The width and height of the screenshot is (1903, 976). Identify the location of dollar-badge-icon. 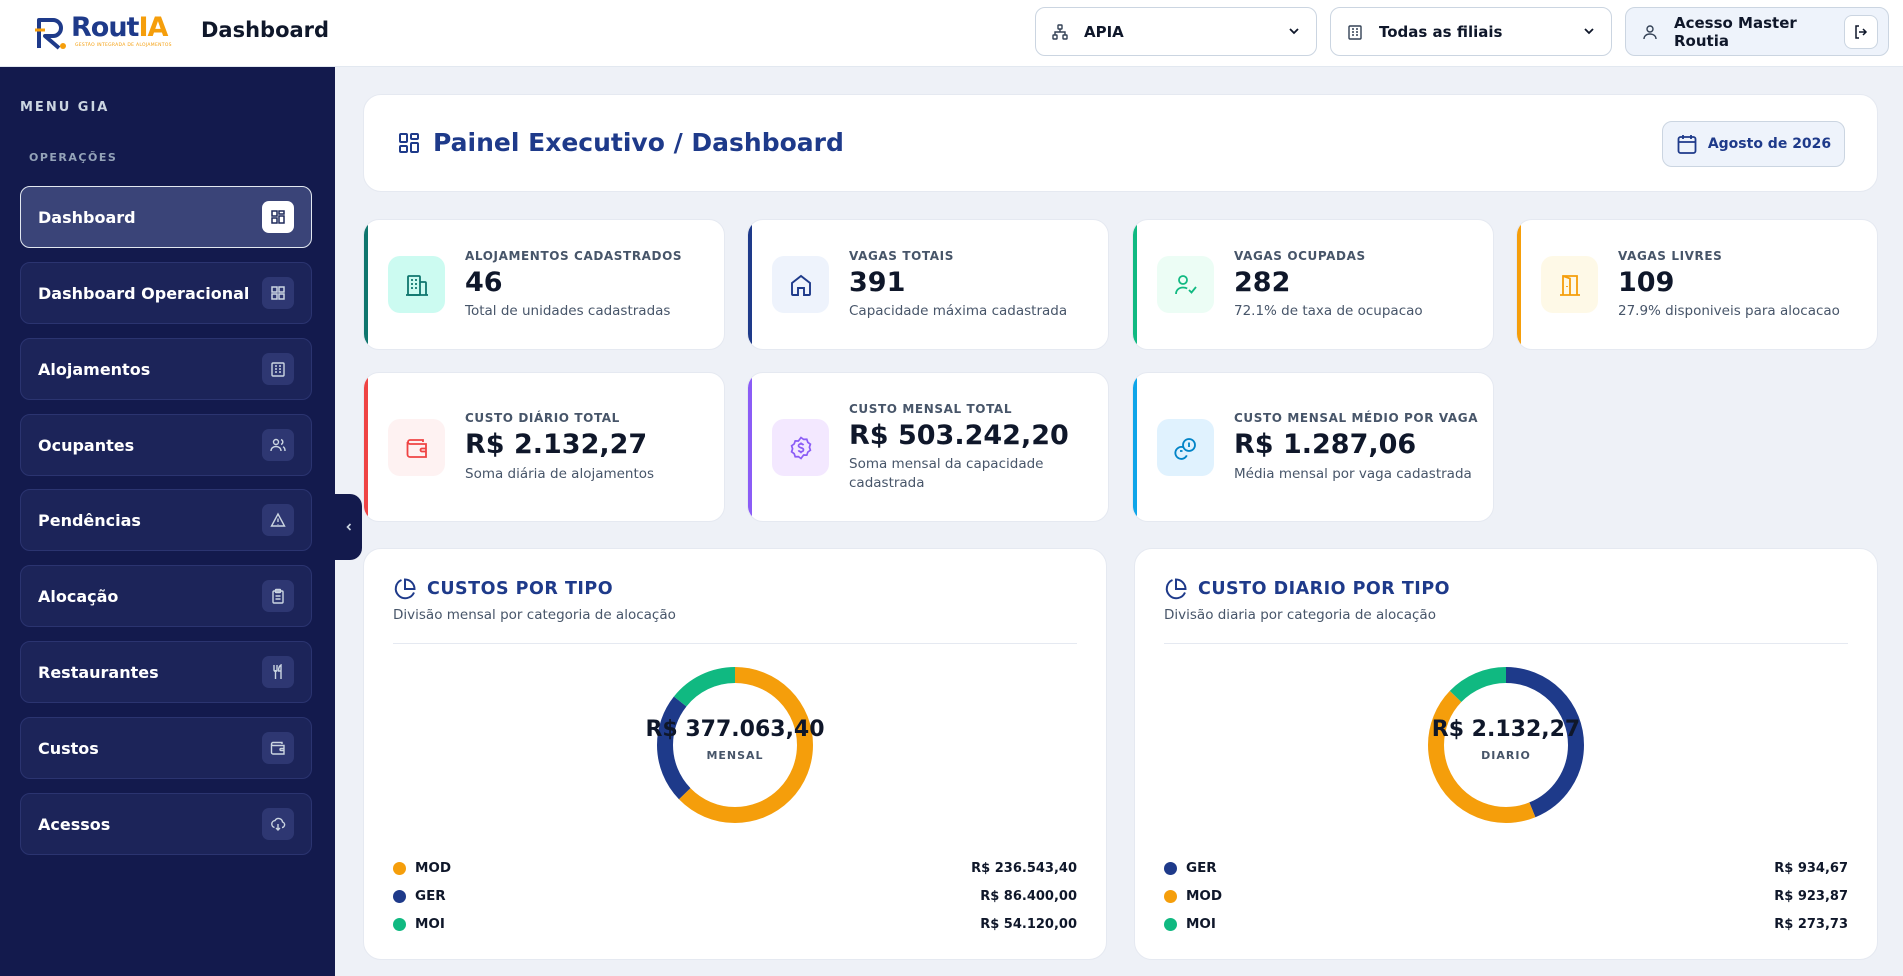
(800, 447).